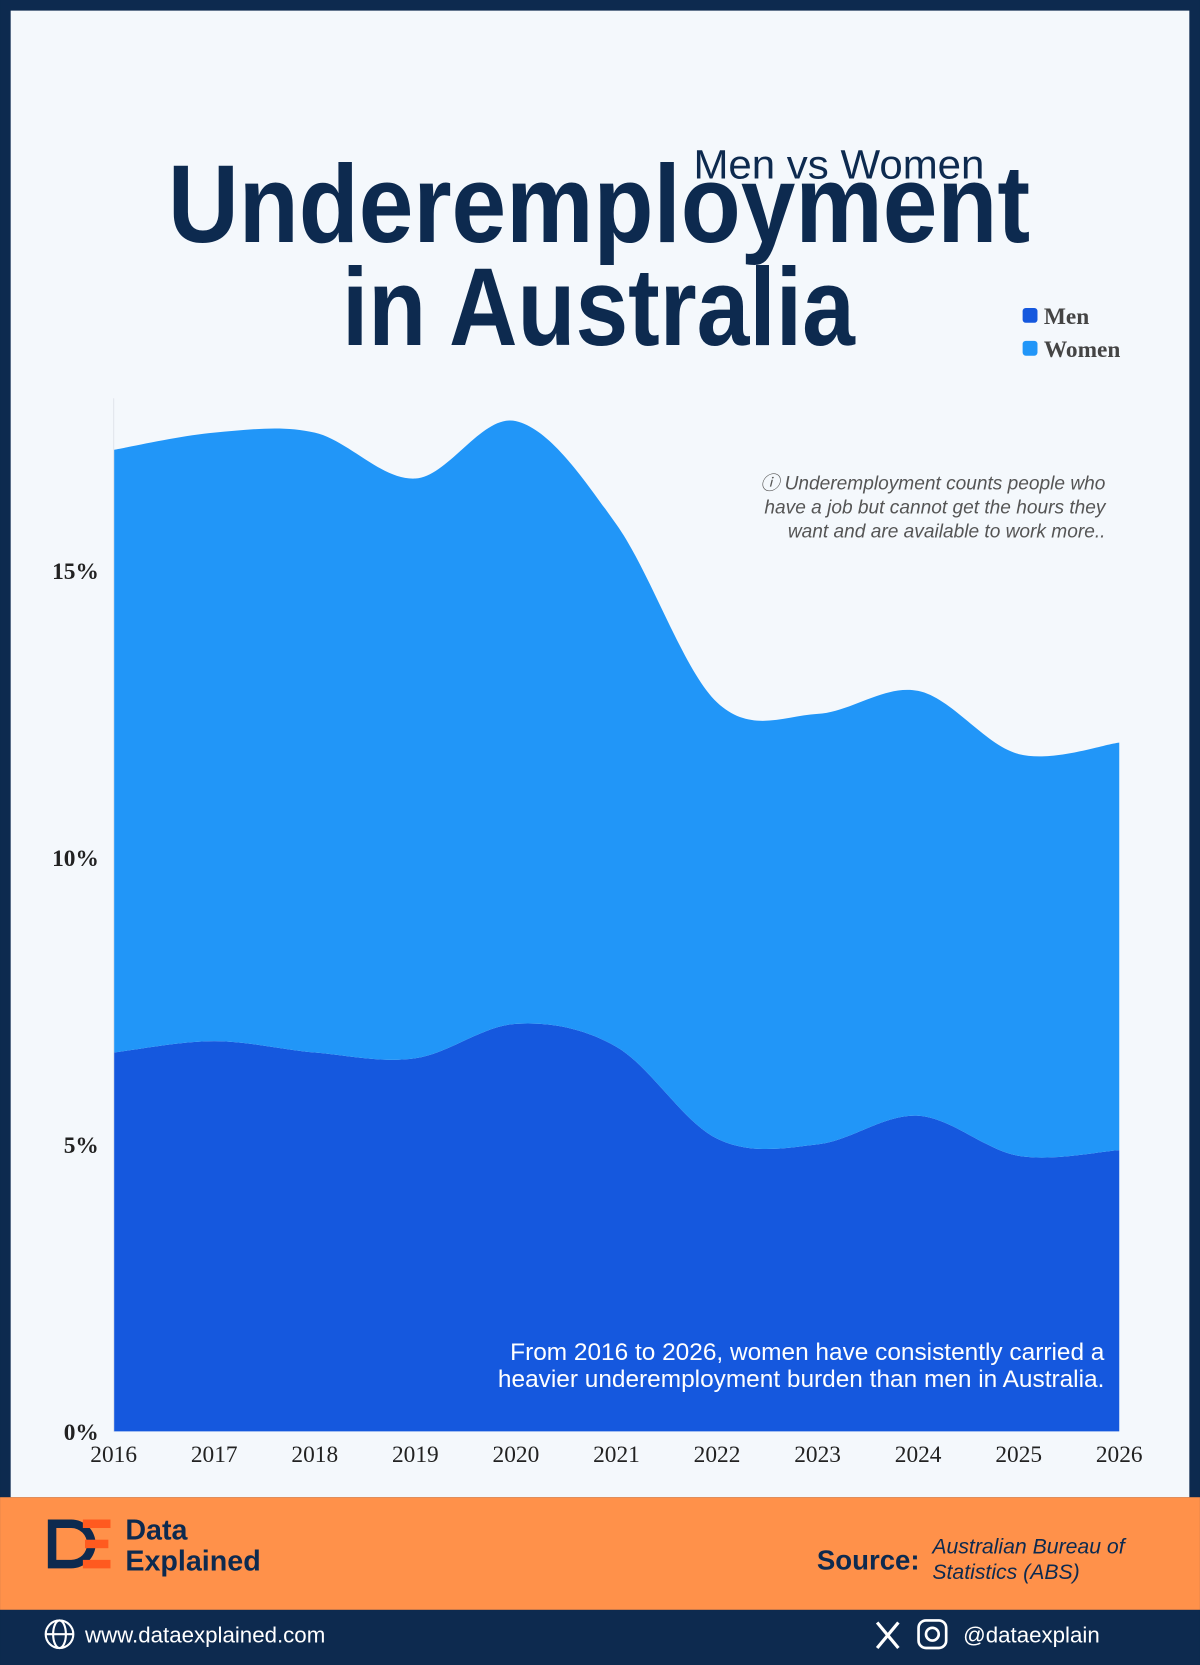  What do you see at coordinates (717, 1455) in the screenshot?
I see `x-tick-label: 2022` at bounding box center [717, 1455].